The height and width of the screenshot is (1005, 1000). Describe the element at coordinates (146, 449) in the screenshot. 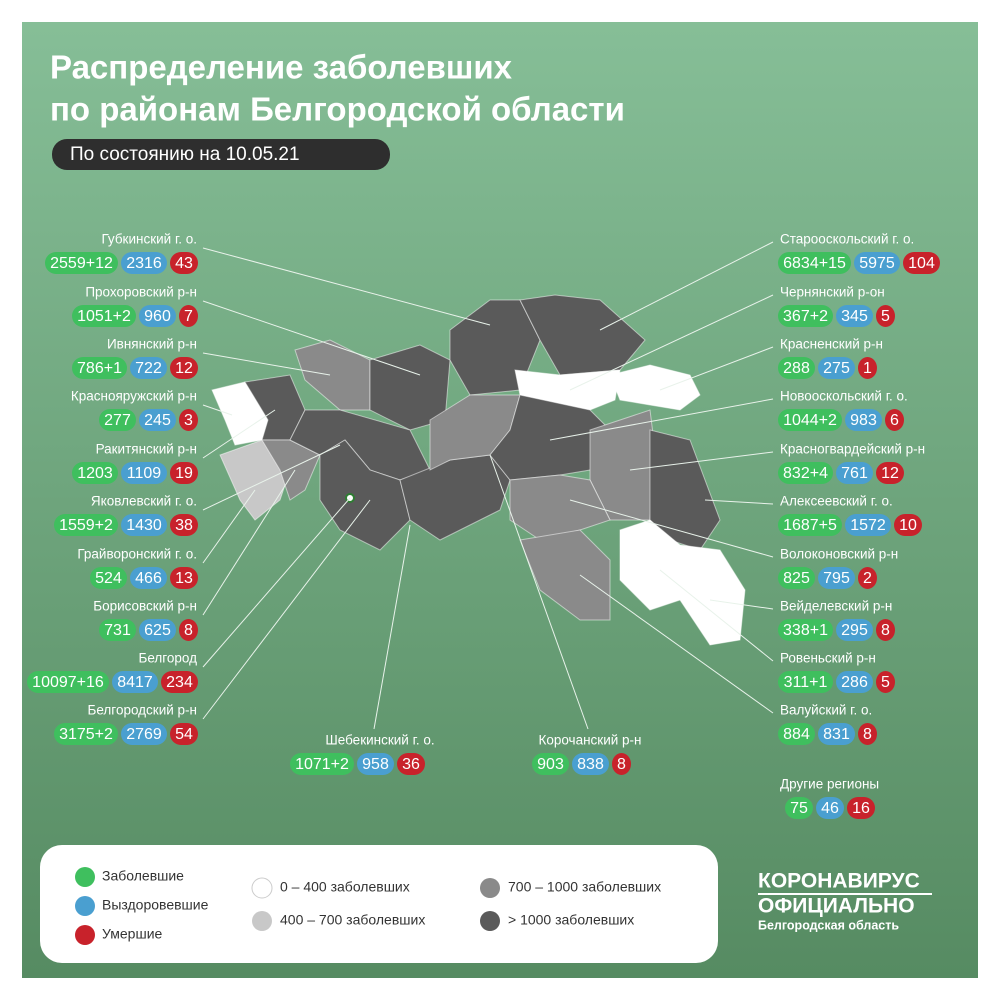

I see `district-name: Ракитянский р-н` at that location.